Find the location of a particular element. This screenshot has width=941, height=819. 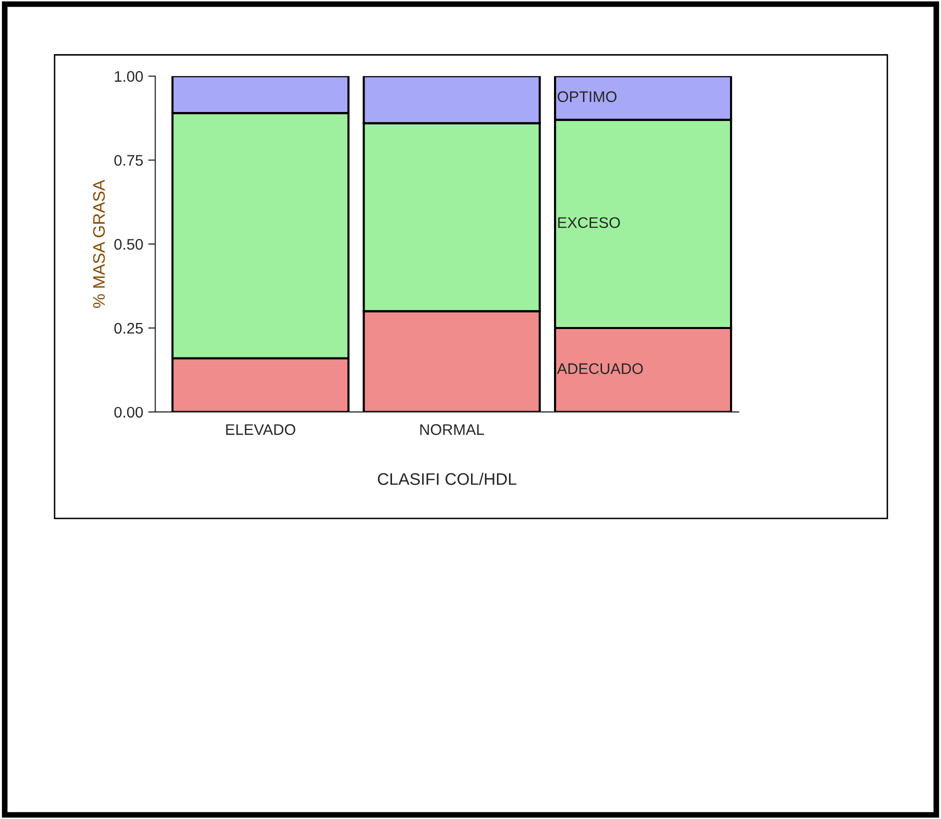

y-tick-label: 0.50 is located at coordinates (128, 244).